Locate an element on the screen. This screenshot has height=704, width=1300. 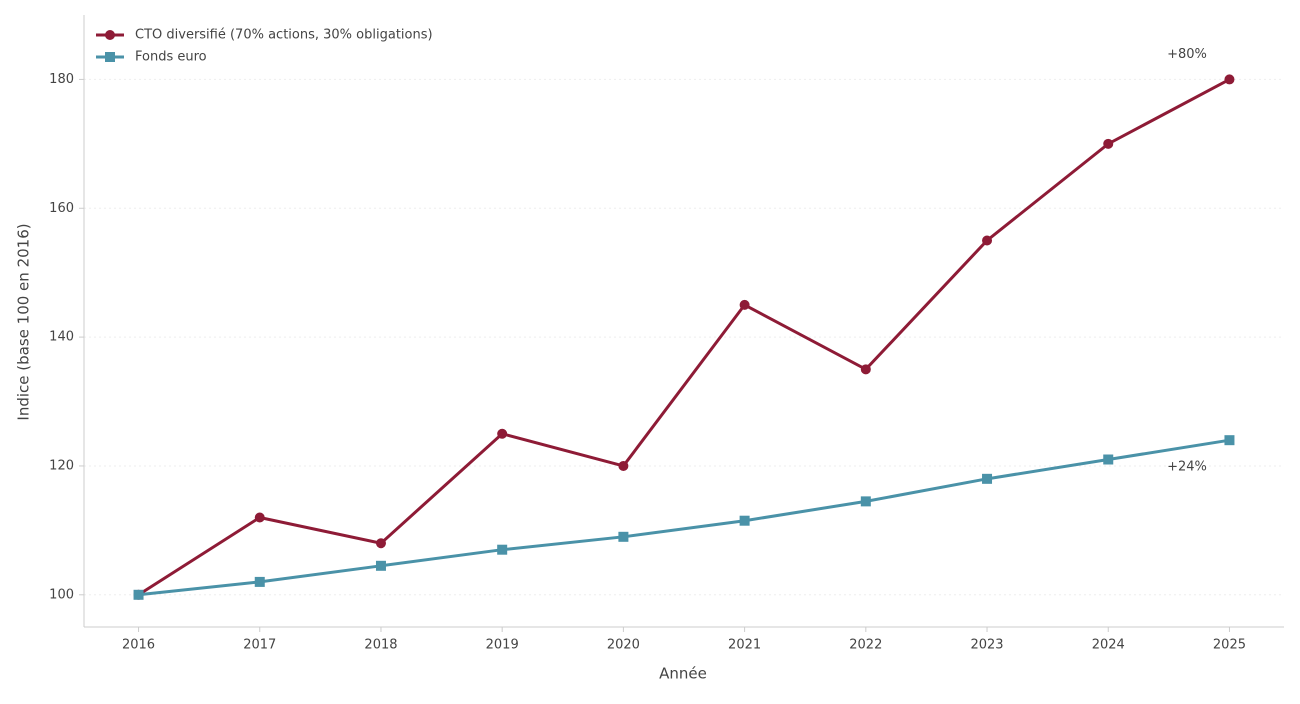
x-tick-label: 2021 is located at coordinates (744, 645).